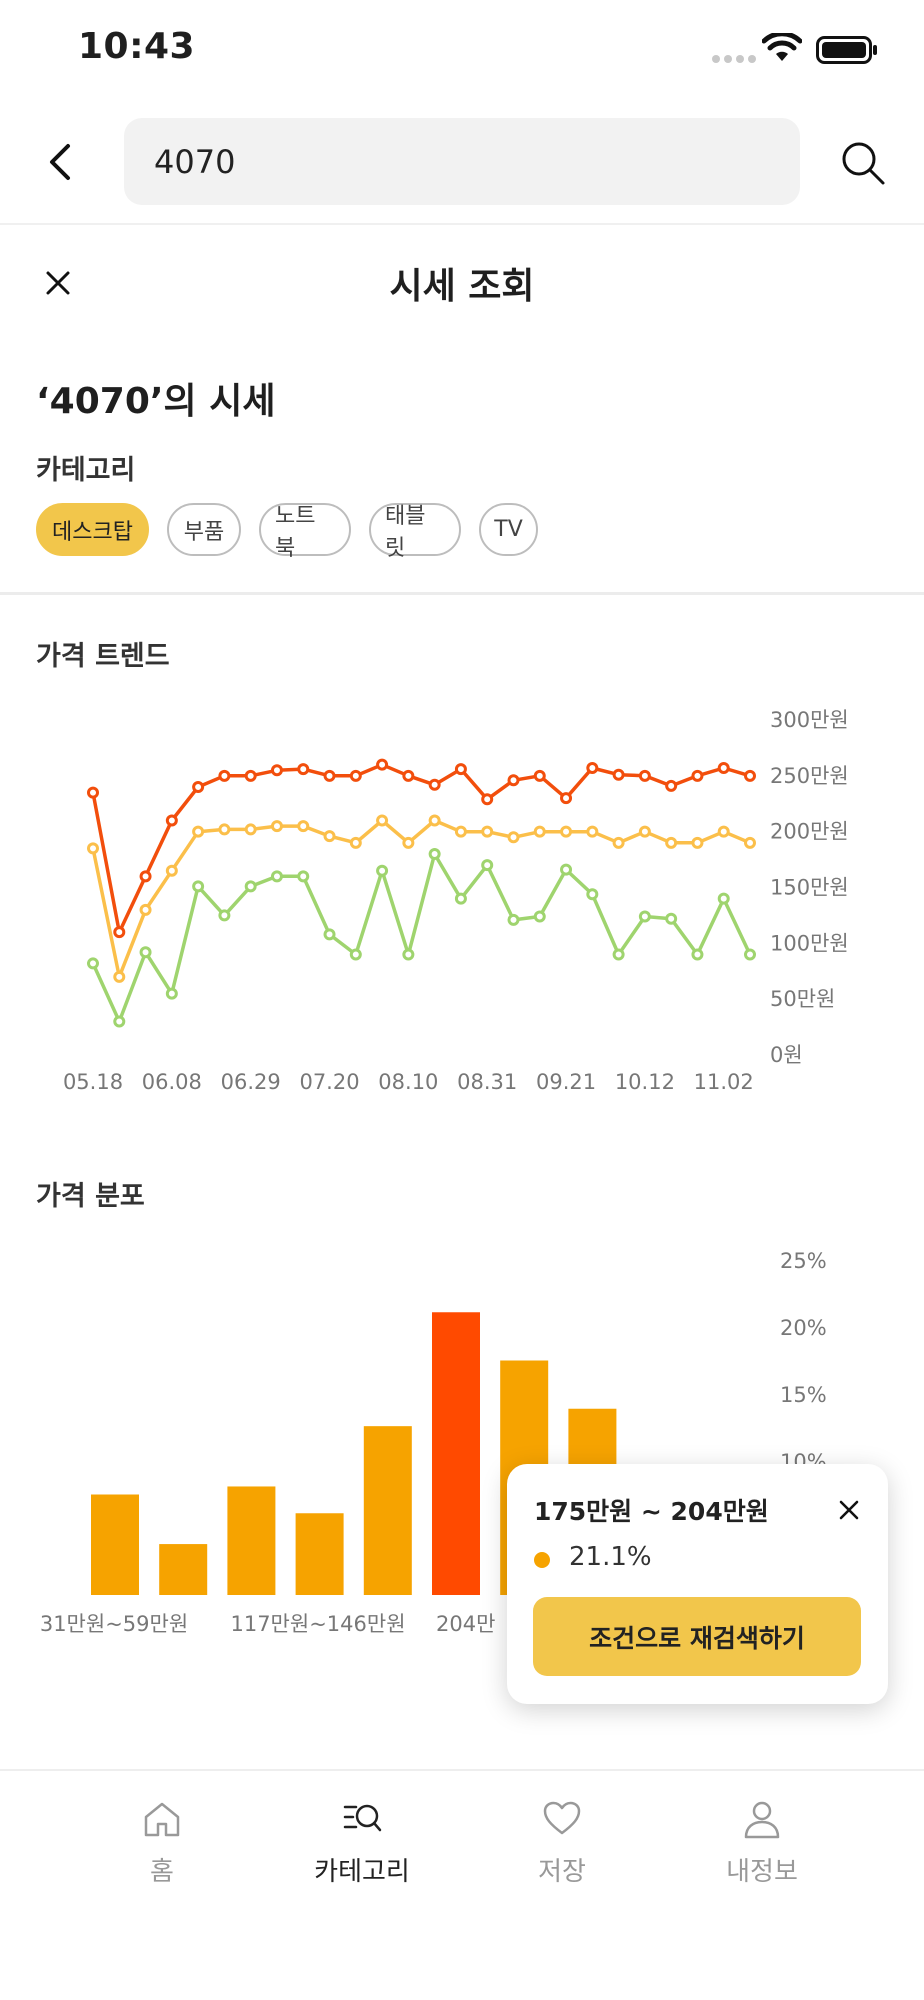 The height and width of the screenshot is (2000, 924). What do you see at coordinates (566, 1082) in the screenshot?
I see `trend-x-tick-label: 09.21` at bounding box center [566, 1082].